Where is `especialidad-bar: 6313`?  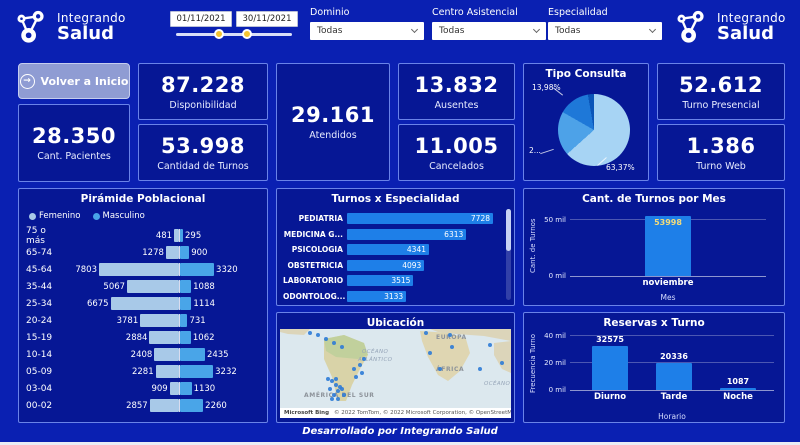
especialidad-bar: 6313 is located at coordinates (407, 234).